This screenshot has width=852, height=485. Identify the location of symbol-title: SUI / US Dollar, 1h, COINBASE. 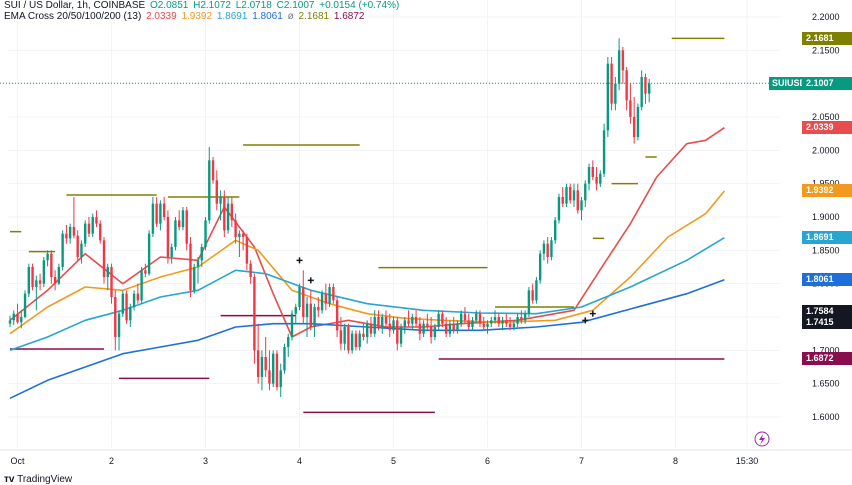
(75, 5).